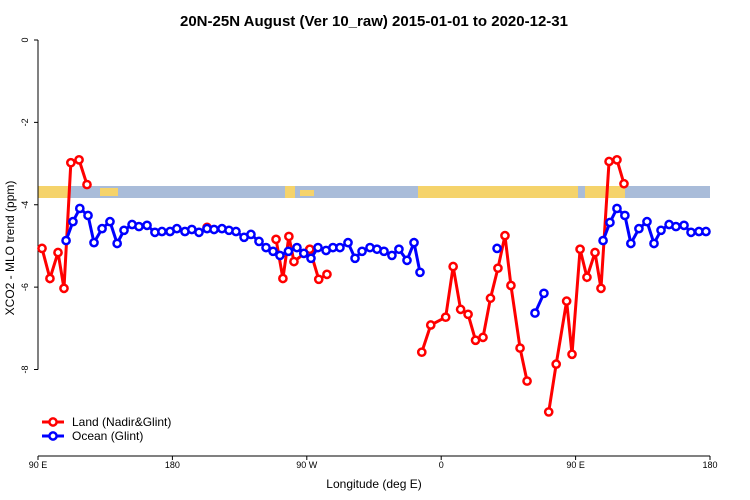 The height and width of the screenshot is (500, 750). What do you see at coordinates (25, 369) in the screenshot?
I see `y-tick-label: -8` at bounding box center [25, 369].